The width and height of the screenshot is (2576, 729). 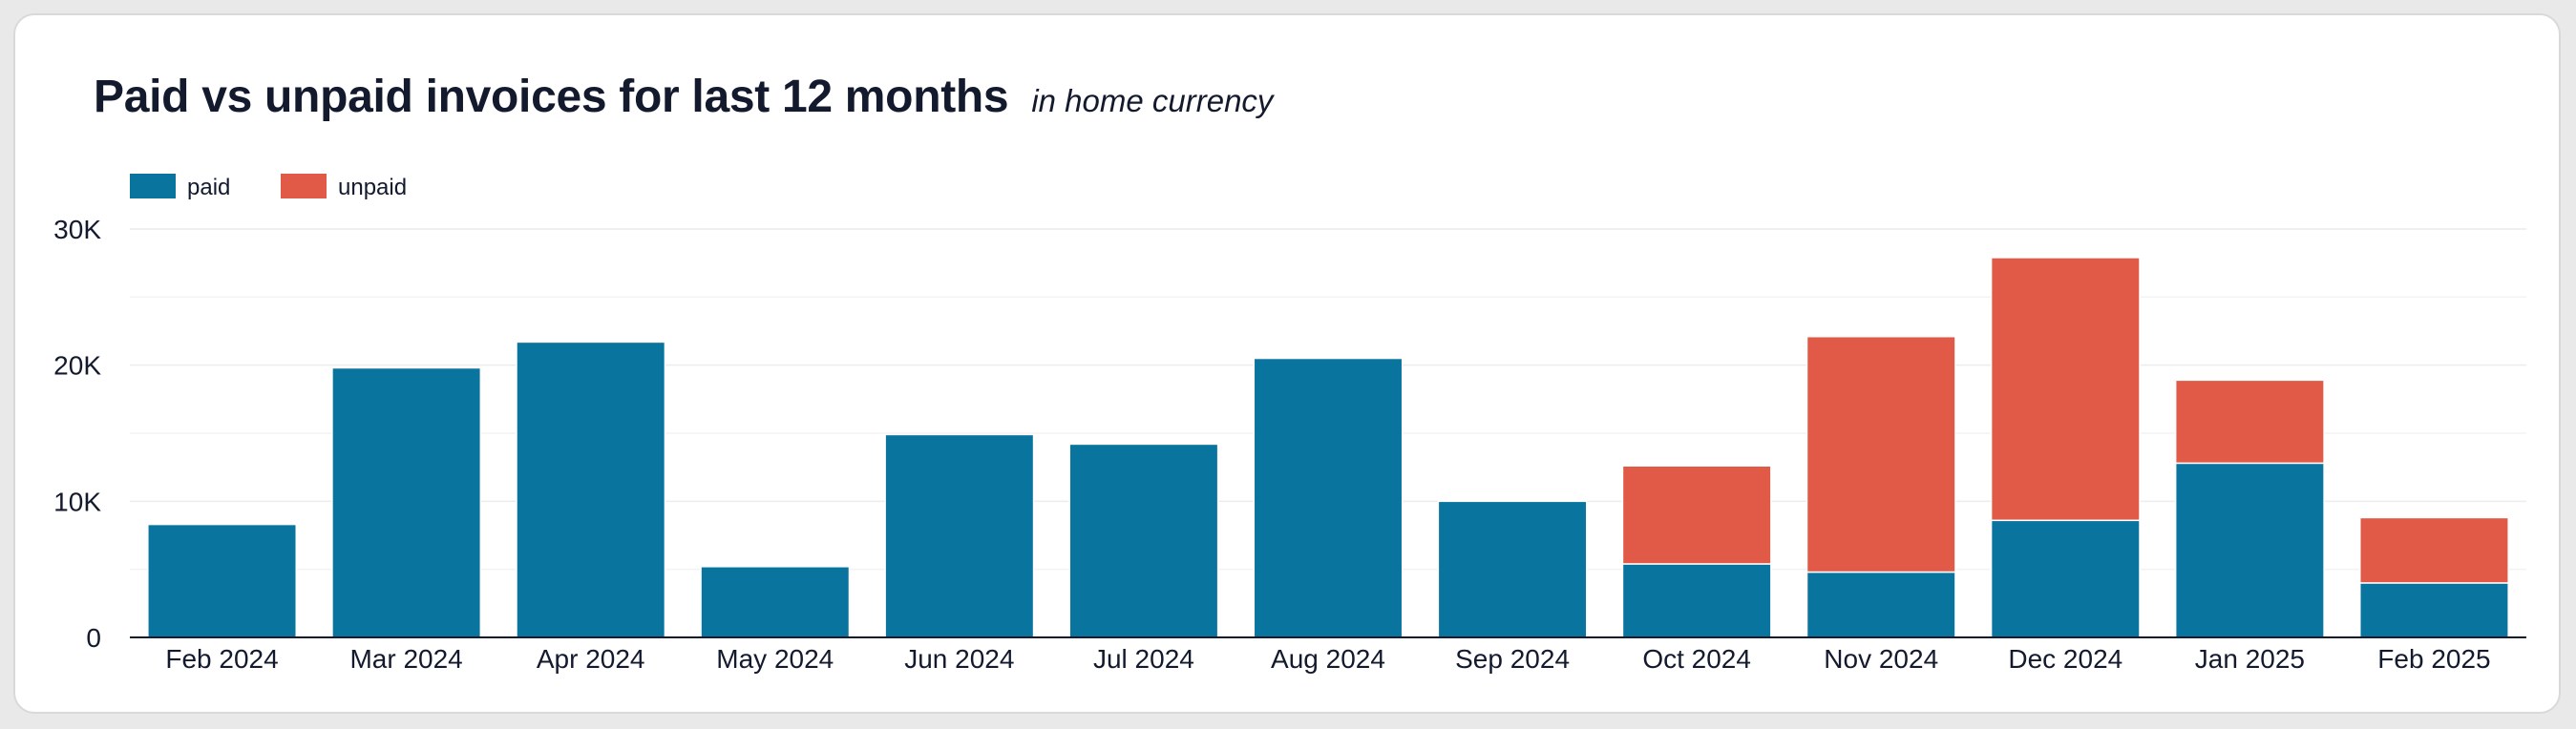 I want to click on y-tick-label: 0, so click(x=93, y=638).